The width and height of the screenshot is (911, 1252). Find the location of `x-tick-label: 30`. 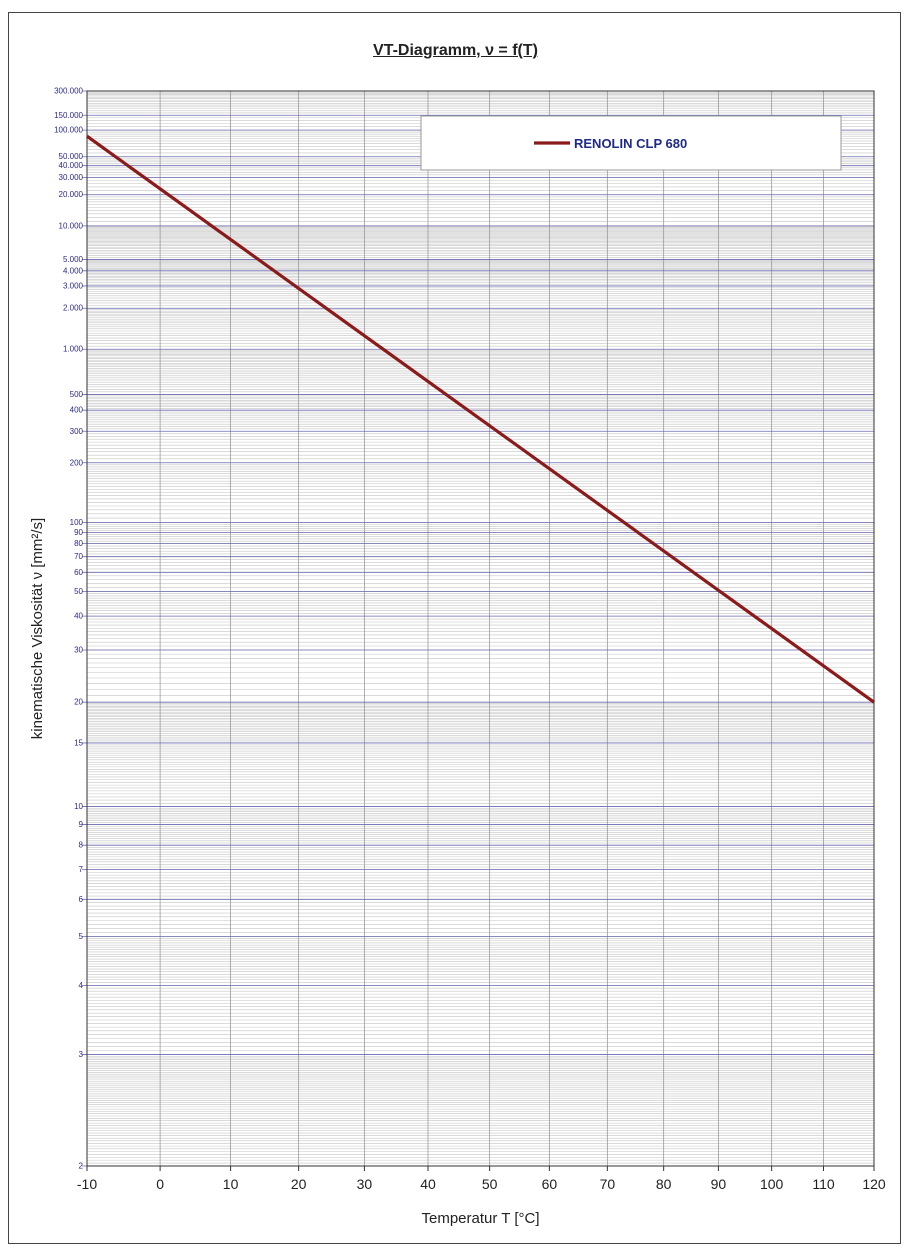

x-tick-label: 30 is located at coordinates (365, 1184).